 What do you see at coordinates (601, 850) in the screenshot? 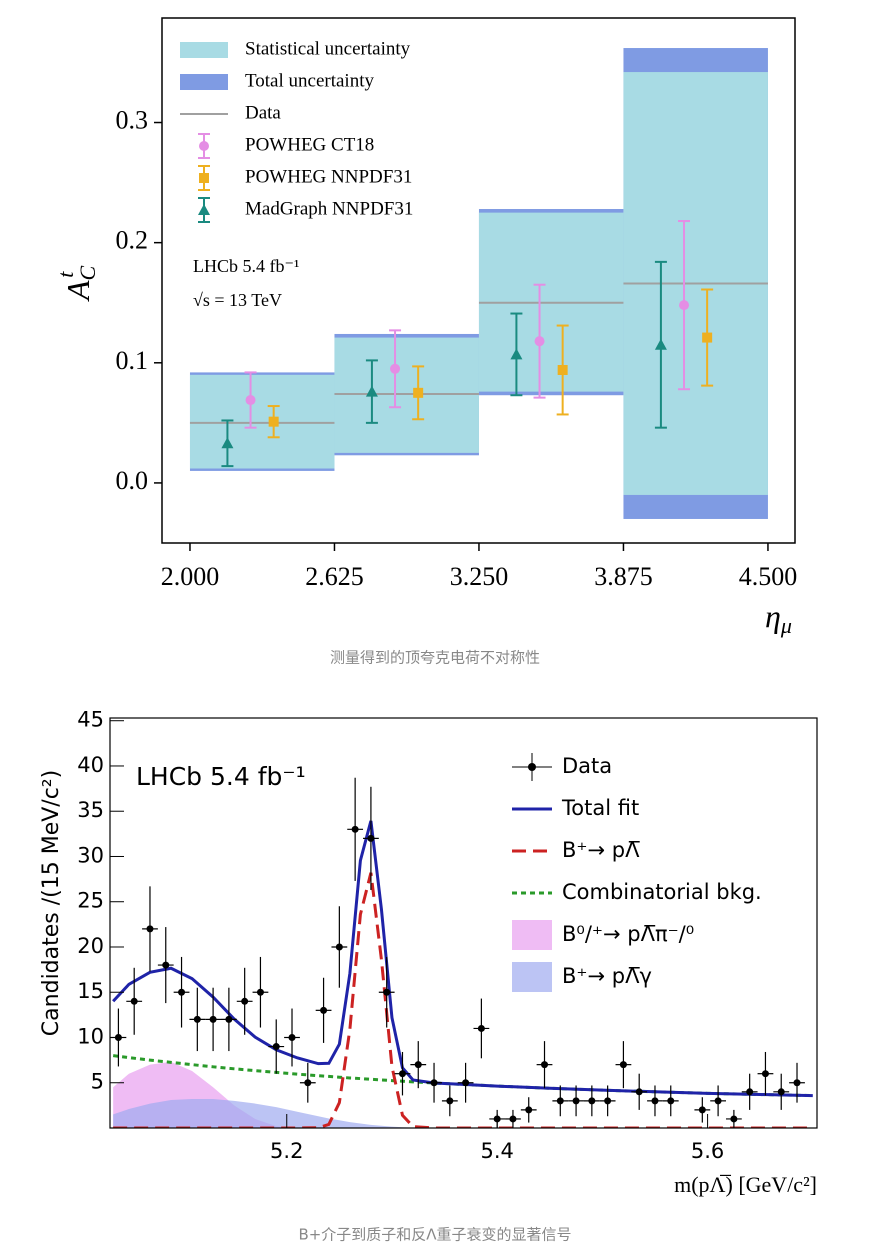
I see `legend-label: B⁺→ pΛ̅` at bounding box center [601, 850].